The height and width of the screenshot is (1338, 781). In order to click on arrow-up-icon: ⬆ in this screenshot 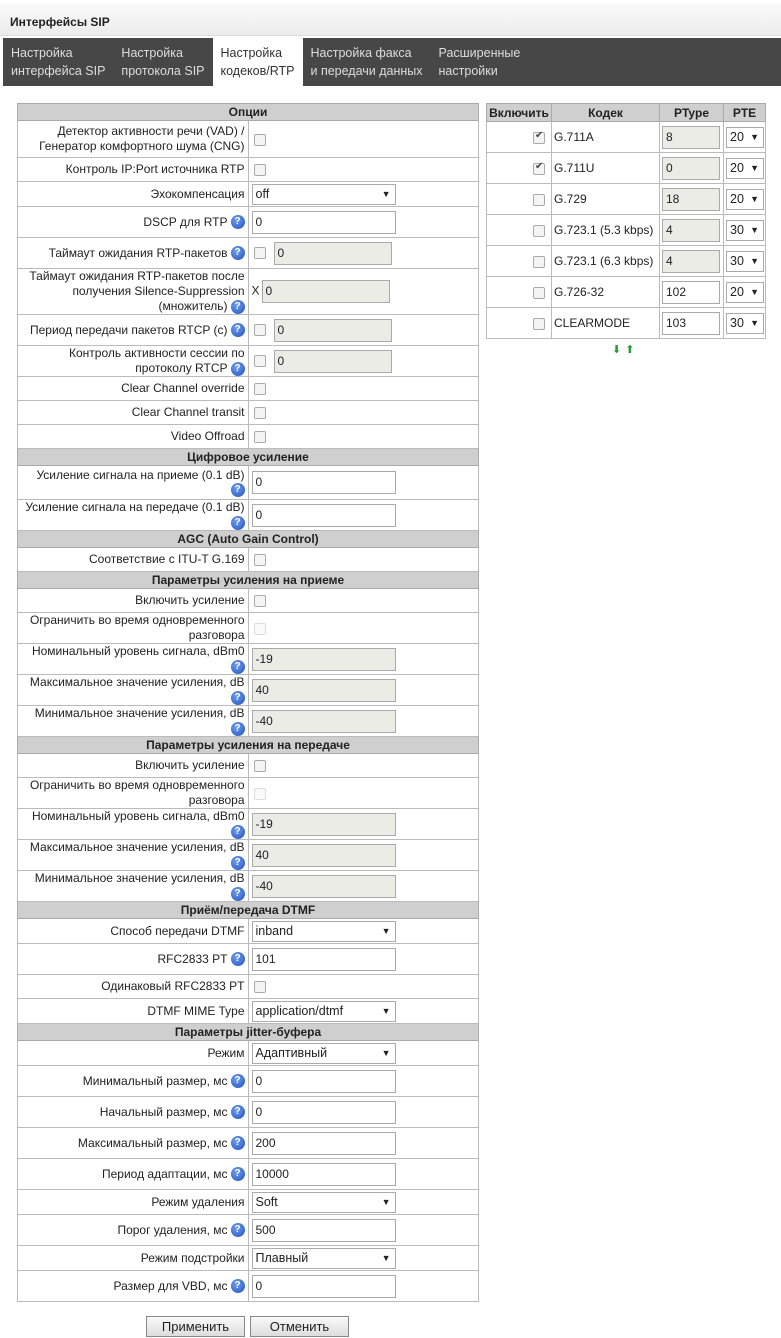, I will do `click(630, 350)`.